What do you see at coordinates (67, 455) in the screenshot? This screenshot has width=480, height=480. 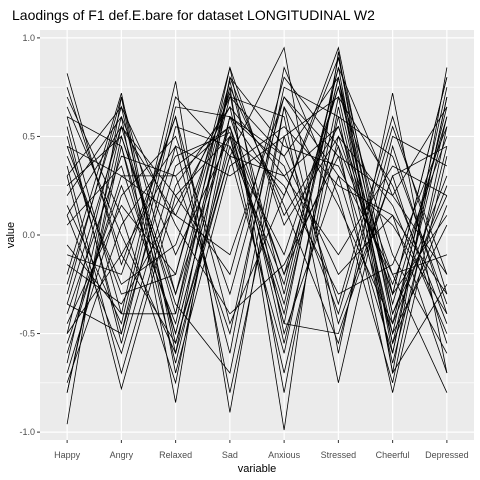 I see `x-tick-label-happy: Happy` at bounding box center [67, 455].